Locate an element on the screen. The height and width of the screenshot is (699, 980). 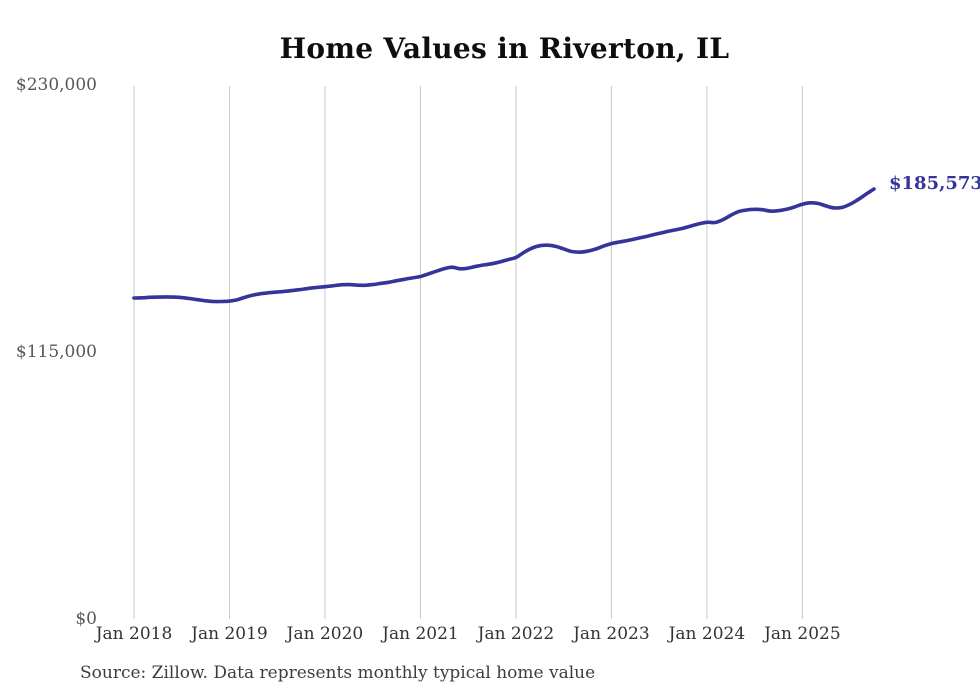
x-axis-tick-label: Jan 2023 is located at coordinates (611, 634).